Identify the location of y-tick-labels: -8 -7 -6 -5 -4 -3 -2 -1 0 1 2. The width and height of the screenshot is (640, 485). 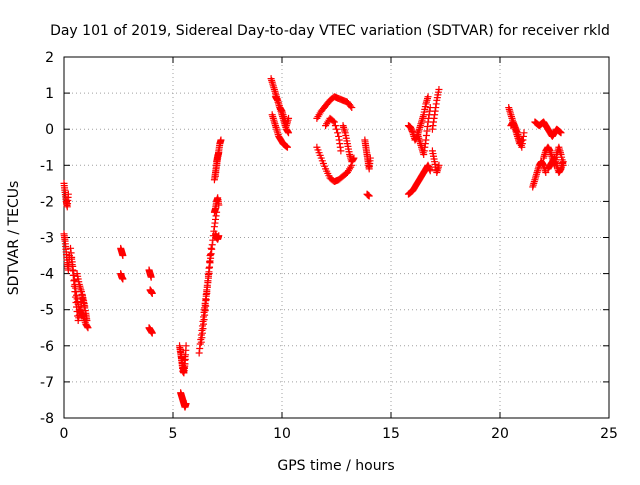
(47, 238).